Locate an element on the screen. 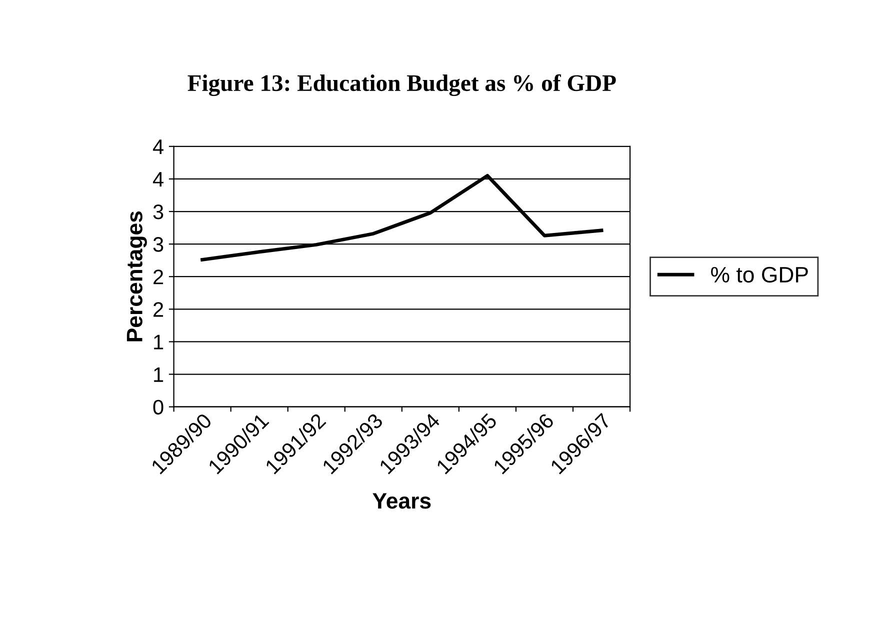 This screenshot has width=869, height=623. chart-title: Figure 13: Education Budget as % of GDP is located at coordinates (402, 85).